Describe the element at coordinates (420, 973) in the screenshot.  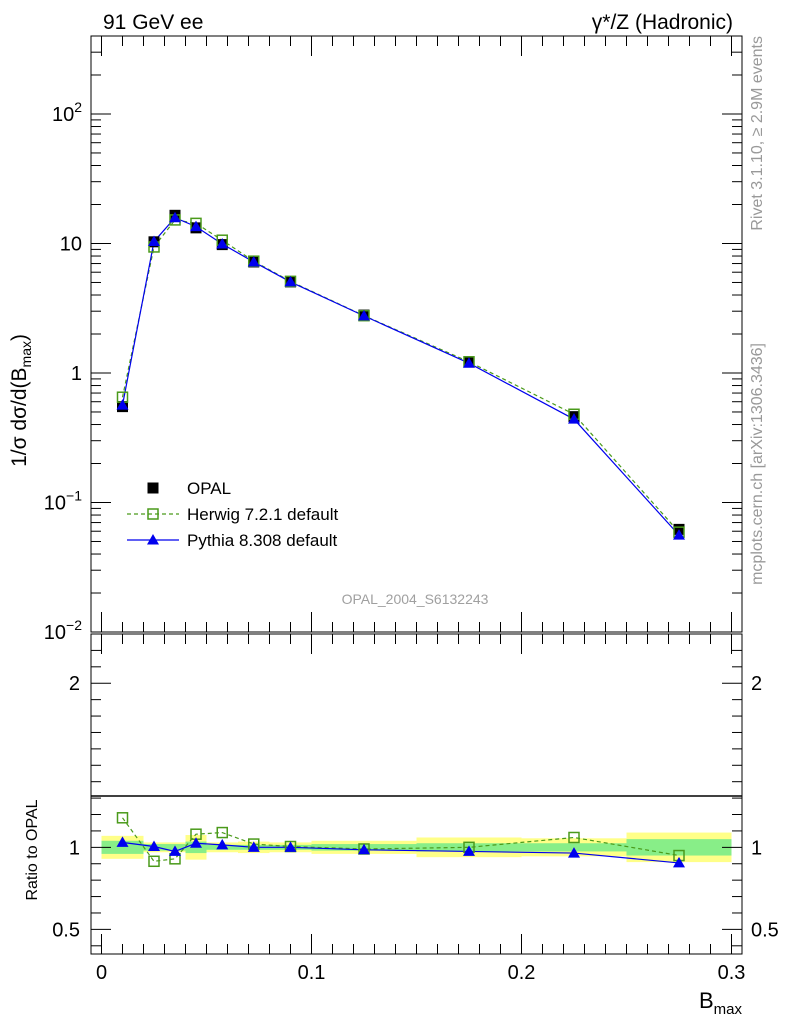
I see `x-tick-labels: 0 0.1 0.2 0.3` at that location.